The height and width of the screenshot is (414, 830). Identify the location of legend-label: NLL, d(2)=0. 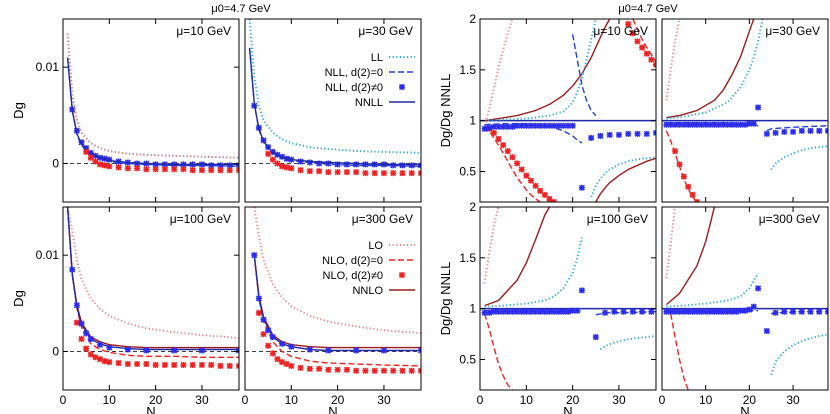
(354, 73).